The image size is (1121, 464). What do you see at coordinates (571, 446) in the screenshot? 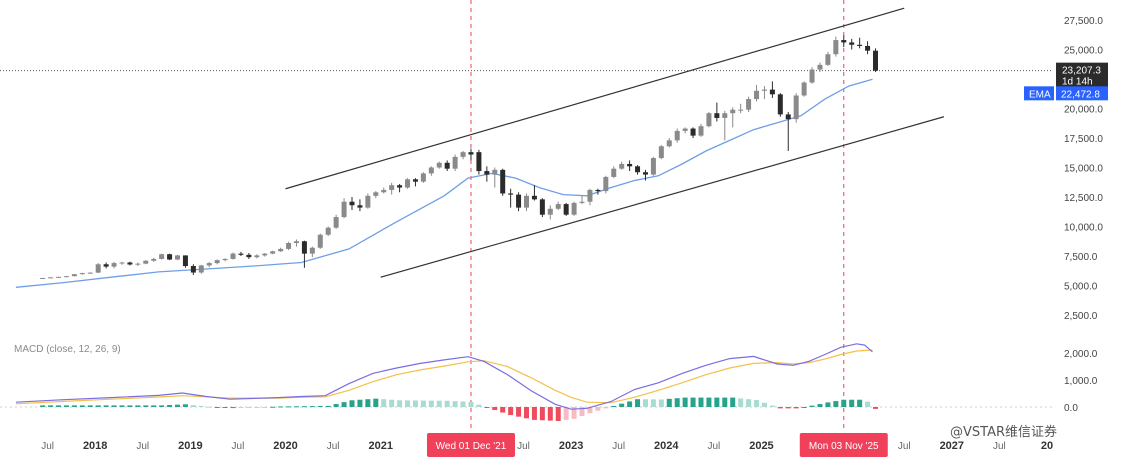
I see `time-tick-label: 2023` at bounding box center [571, 446].